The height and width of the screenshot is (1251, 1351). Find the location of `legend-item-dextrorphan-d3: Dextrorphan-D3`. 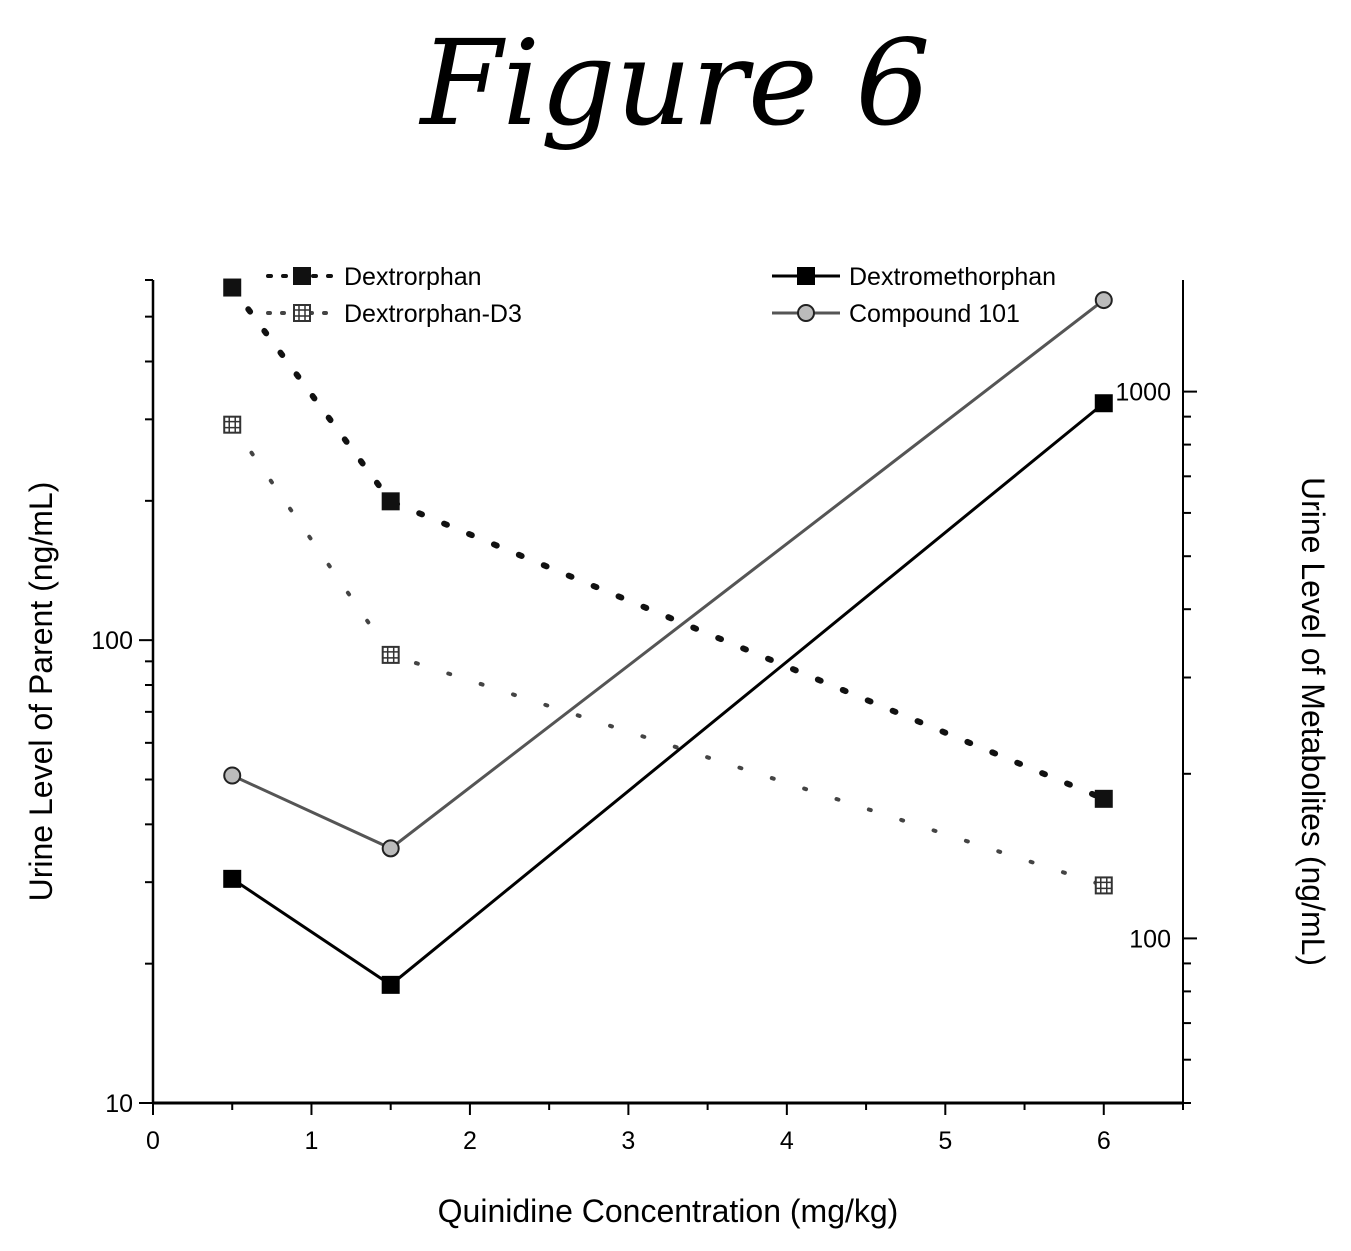

legend-item-dextrorphan-d3: Dextrorphan-D3 is located at coordinates (394, 314).